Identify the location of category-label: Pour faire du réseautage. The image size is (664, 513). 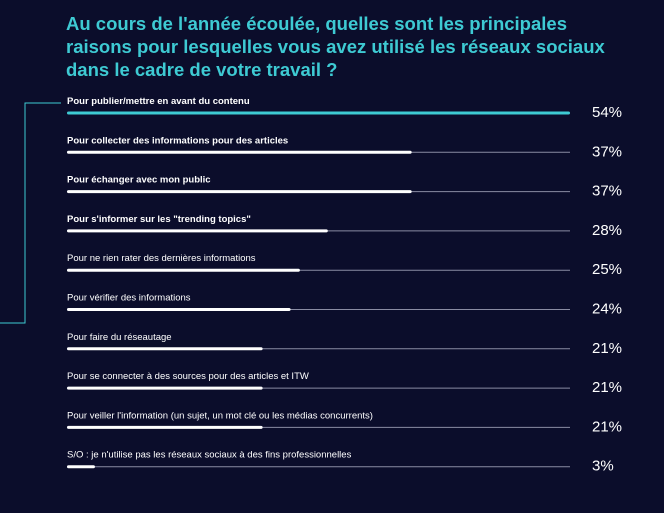
(119, 337).